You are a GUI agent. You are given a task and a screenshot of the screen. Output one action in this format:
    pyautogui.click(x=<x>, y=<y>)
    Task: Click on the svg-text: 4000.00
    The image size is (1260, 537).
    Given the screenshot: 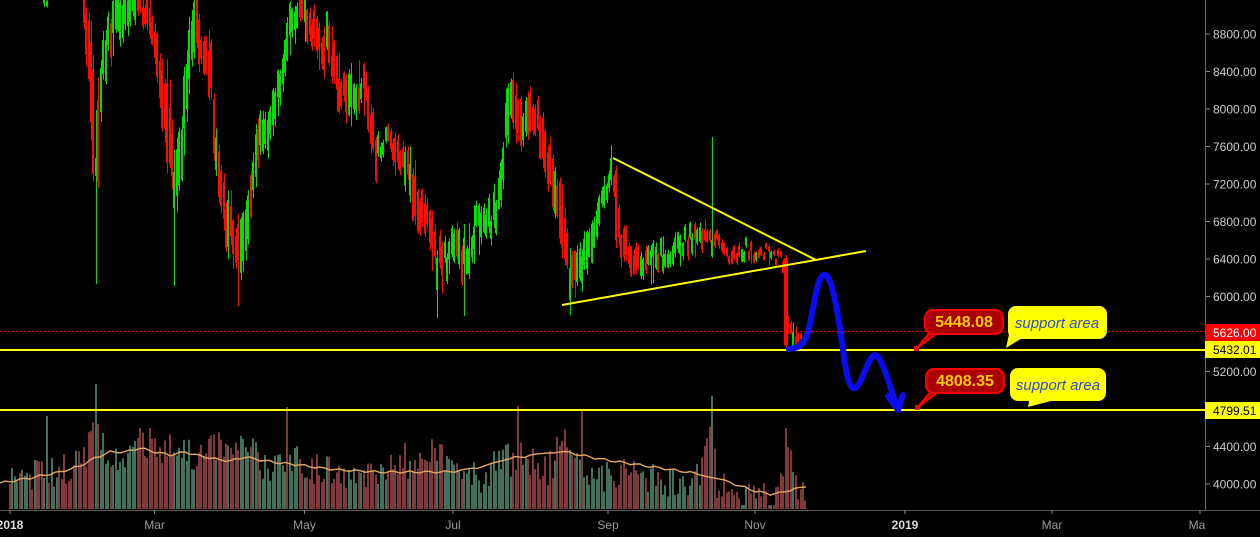 What is the action you would take?
    pyautogui.click(x=1235, y=485)
    